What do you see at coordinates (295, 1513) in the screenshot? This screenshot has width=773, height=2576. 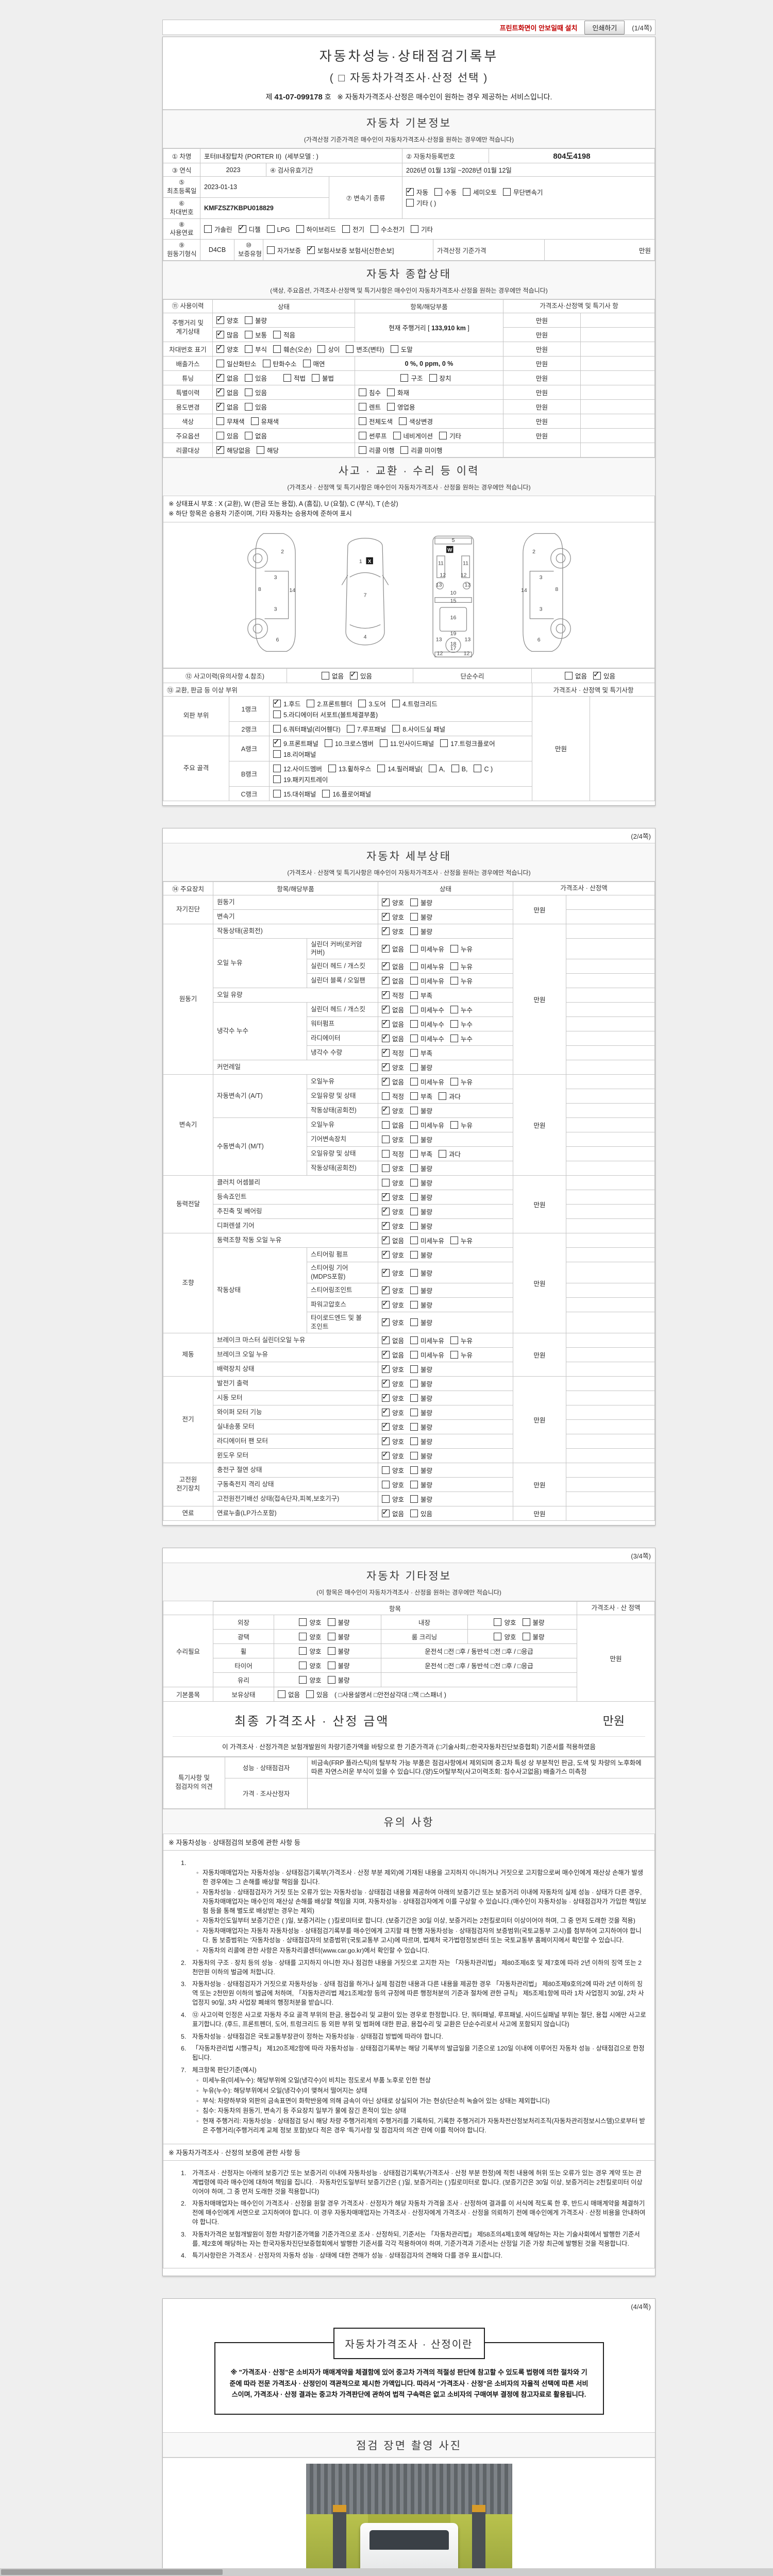 I see `item-label: 연료누출(LP가스포함)` at bounding box center [295, 1513].